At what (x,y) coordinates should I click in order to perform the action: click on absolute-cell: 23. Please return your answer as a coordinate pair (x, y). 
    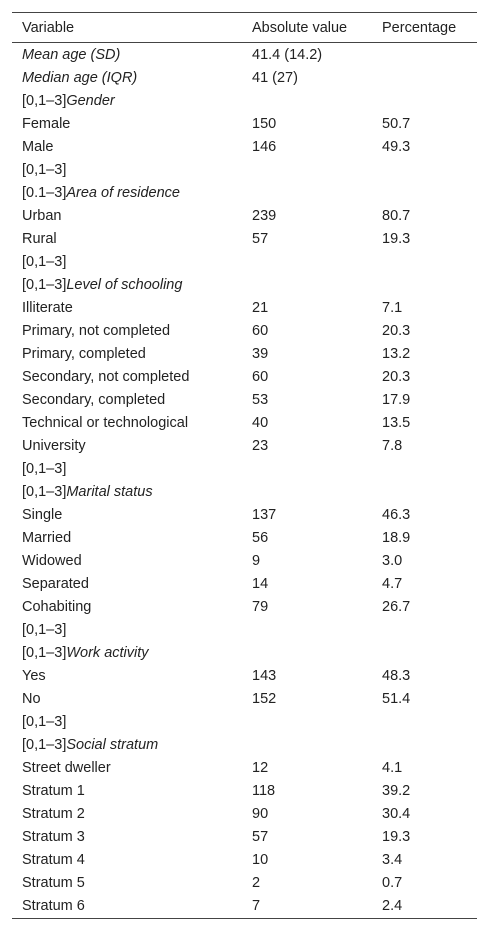
    Looking at the image, I should click on (260, 445).